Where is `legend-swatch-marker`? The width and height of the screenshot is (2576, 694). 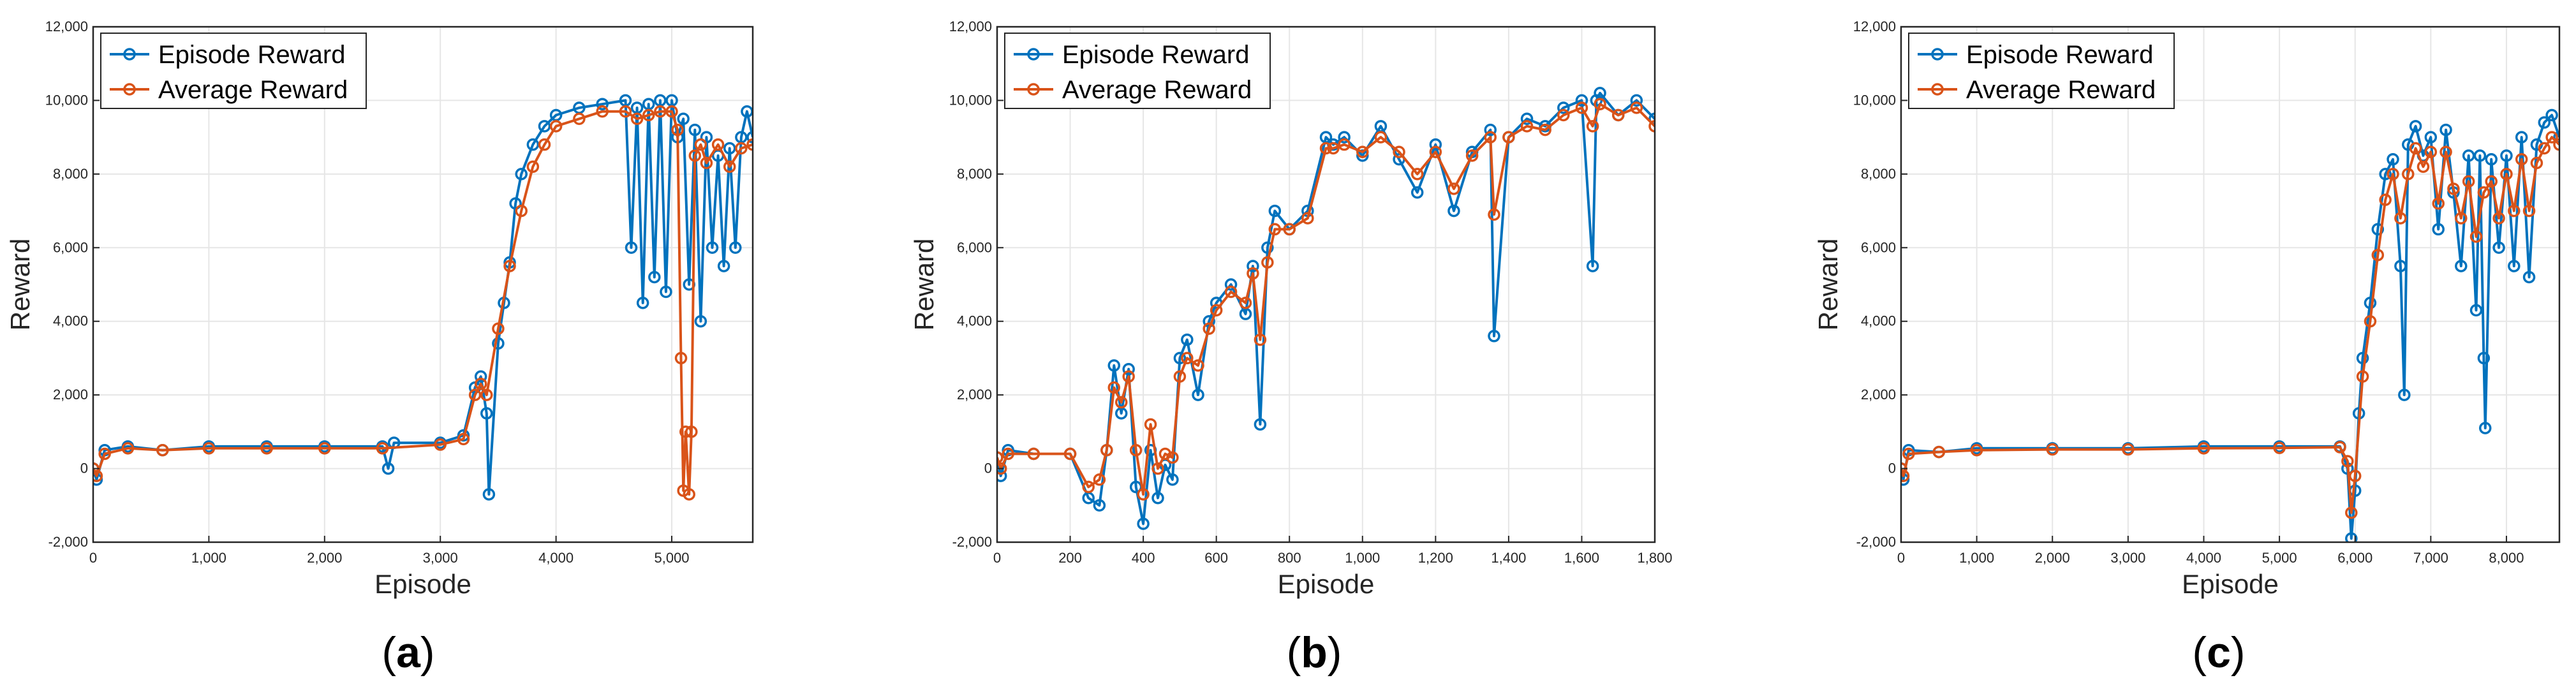 legend-swatch-marker is located at coordinates (1937, 89).